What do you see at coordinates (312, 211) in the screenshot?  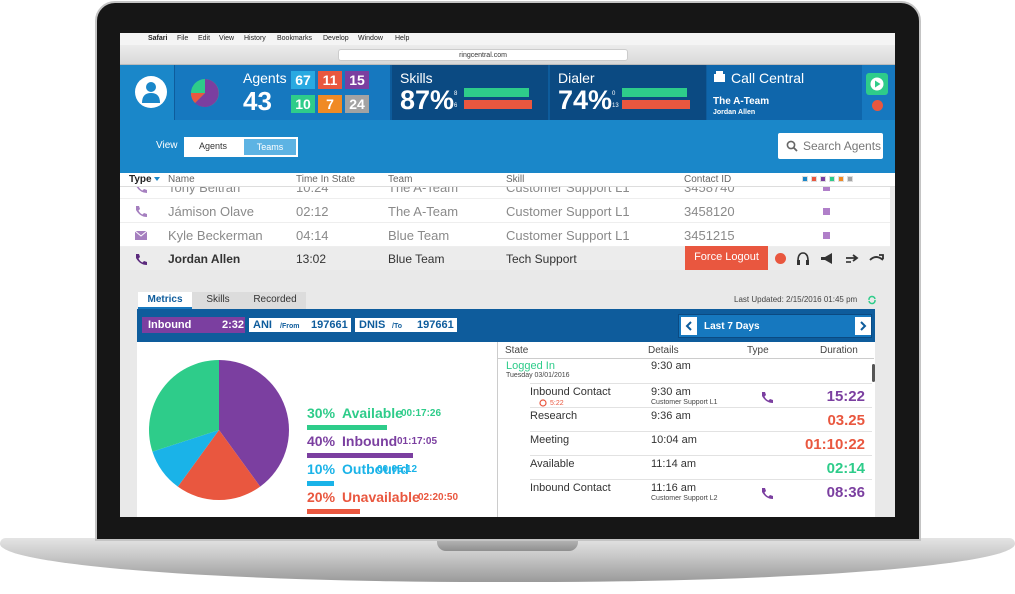 I see `agent-time: 02:12` at bounding box center [312, 211].